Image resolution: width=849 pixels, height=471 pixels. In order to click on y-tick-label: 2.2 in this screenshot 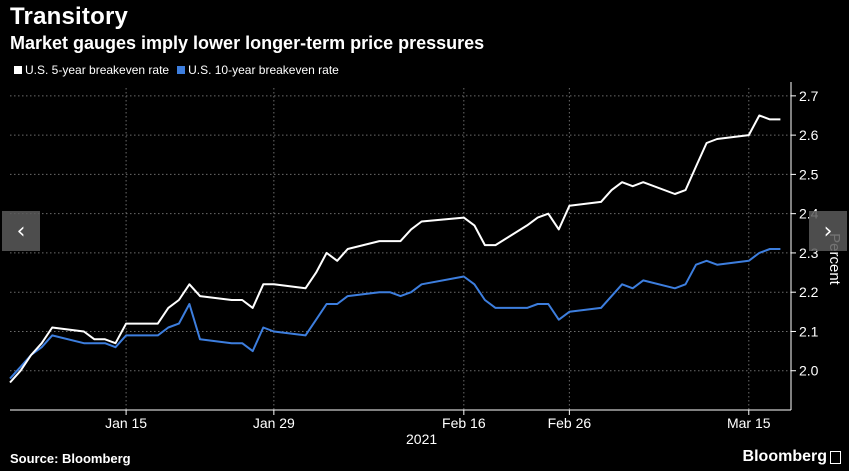, I will do `click(809, 292)`.